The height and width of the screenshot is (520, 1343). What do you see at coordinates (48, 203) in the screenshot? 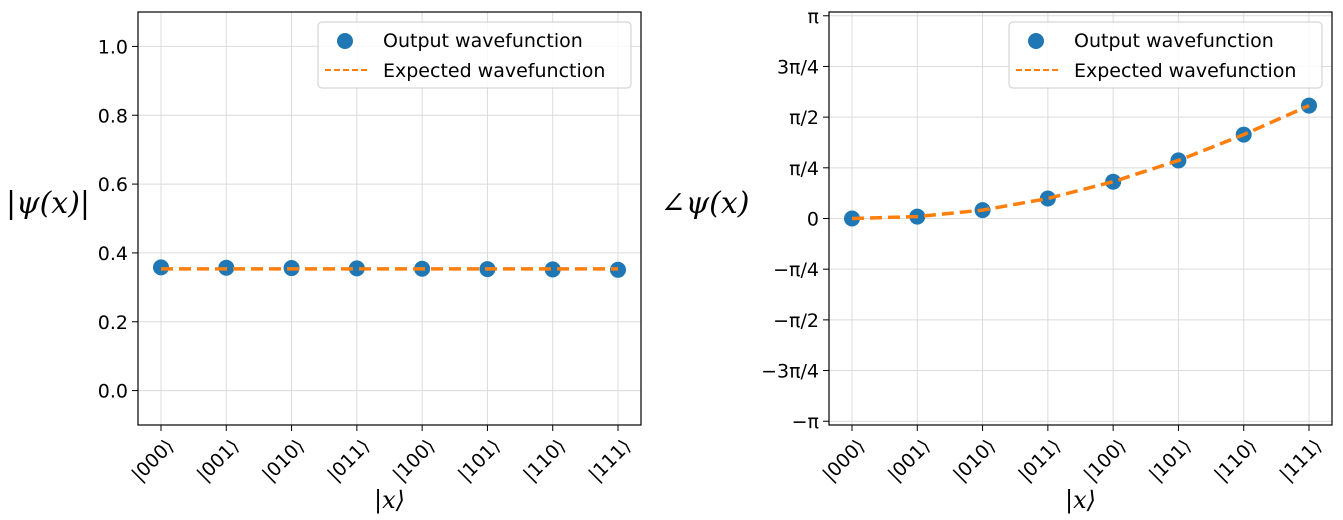
I see `y-axis-label: |ψ(x)|` at bounding box center [48, 203].